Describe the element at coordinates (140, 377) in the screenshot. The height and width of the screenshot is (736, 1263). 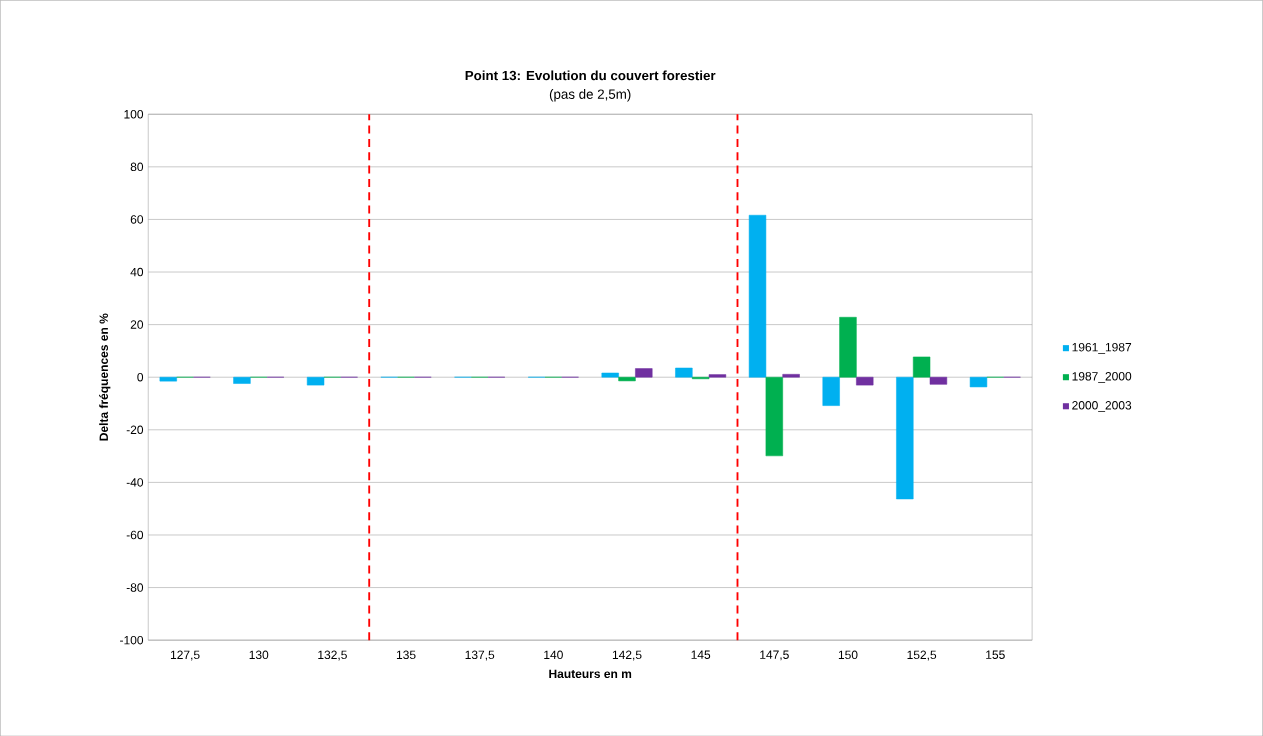
I see `y-tick-label: 0` at that location.